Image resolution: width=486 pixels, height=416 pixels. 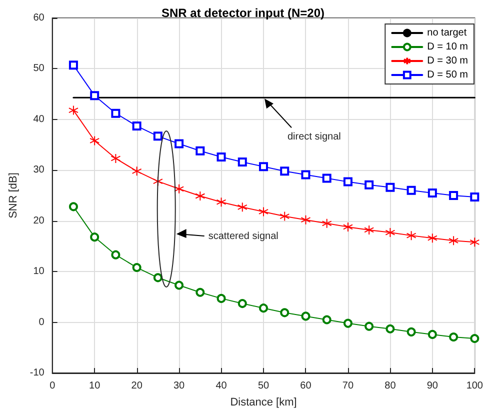 I want to click on legend-label: D = 10 m, so click(x=447, y=47).